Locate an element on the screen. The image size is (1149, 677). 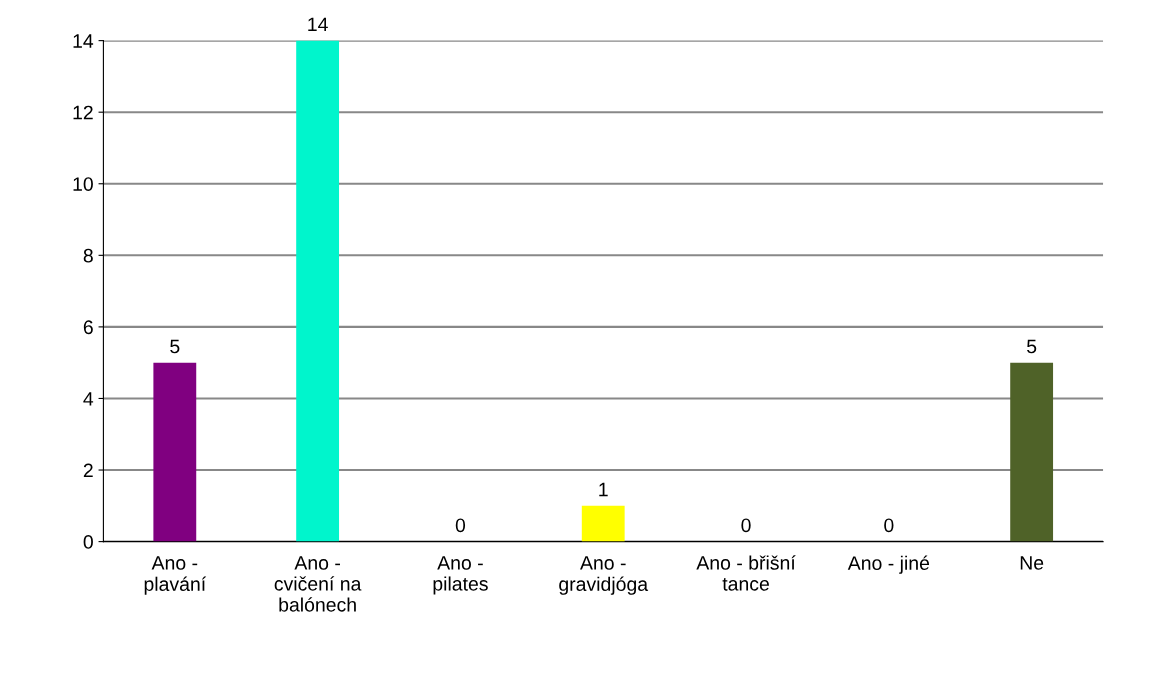
y-tick-label: 12 is located at coordinates (83, 112).